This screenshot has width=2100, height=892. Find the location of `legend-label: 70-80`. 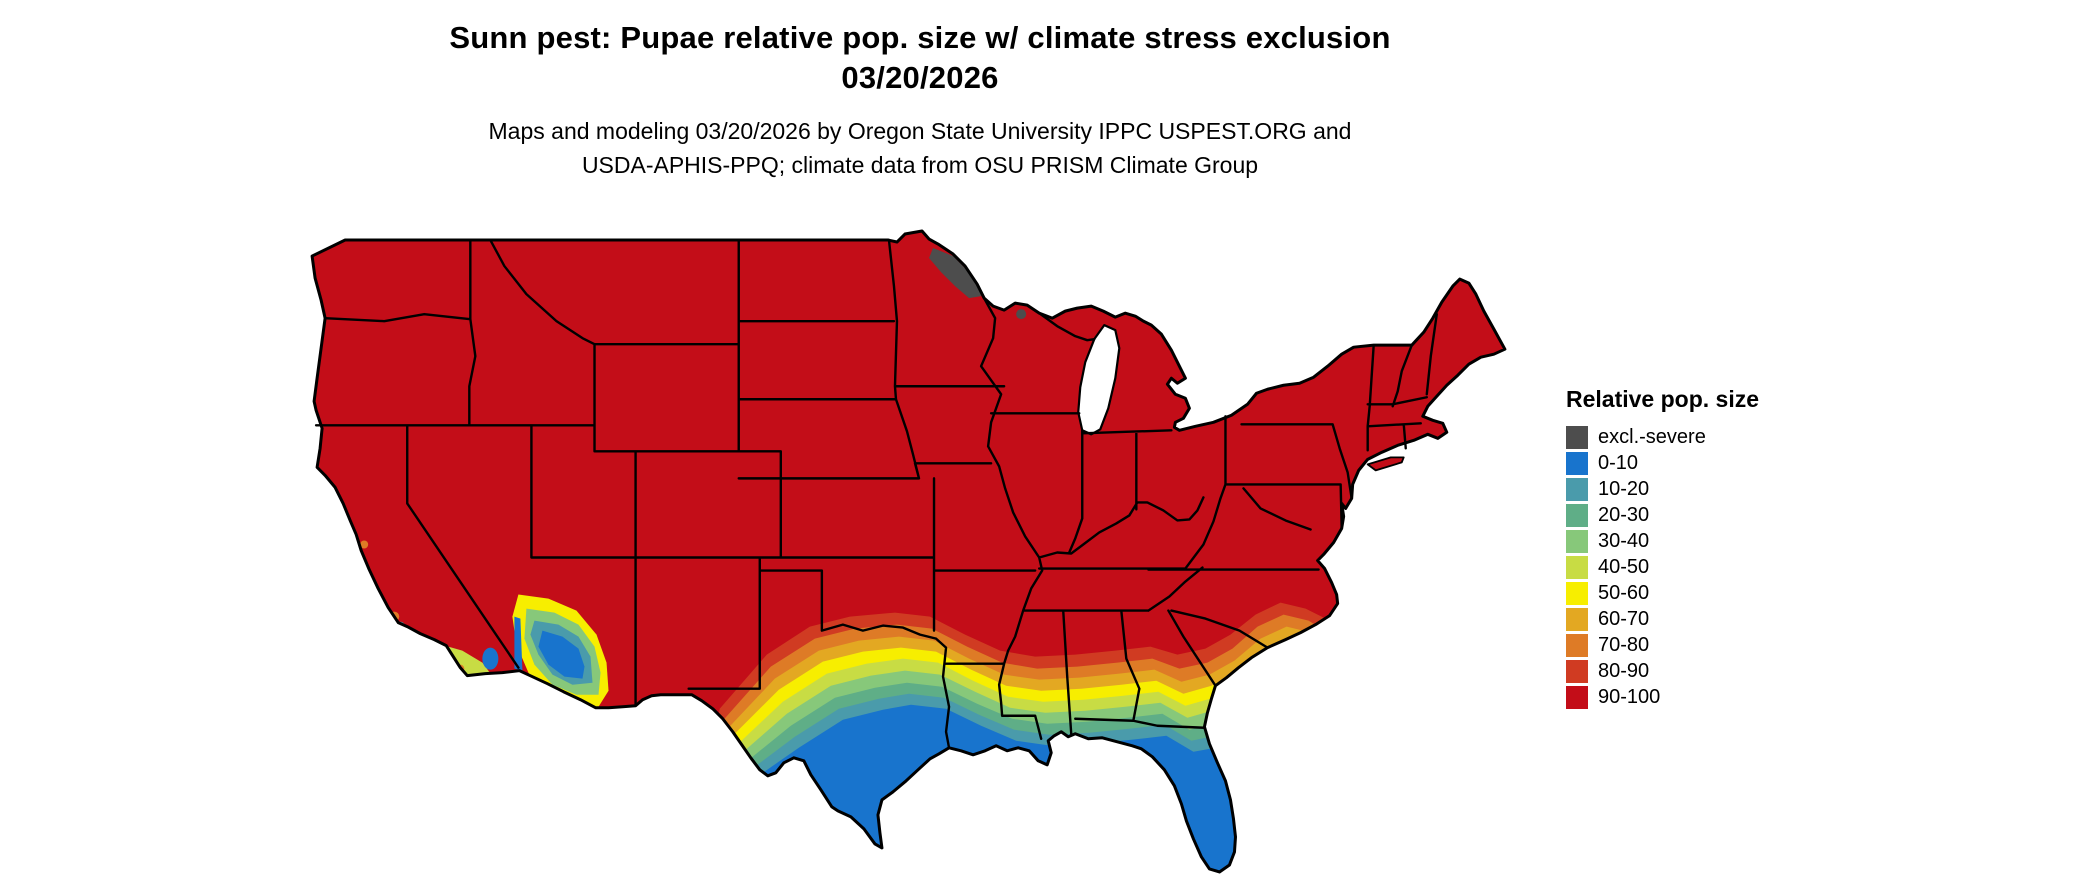

legend-label: 70-80 is located at coordinates (1624, 644).